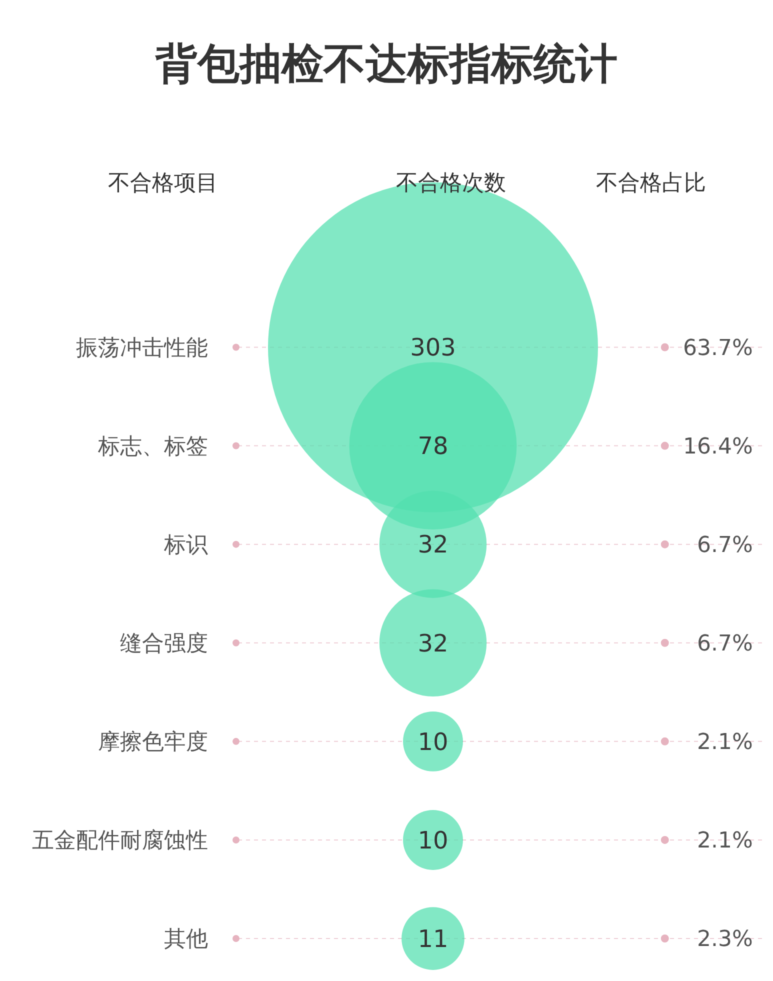  I want to click on category-label: 五金配件耐腐蚀性, so click(120, 841).